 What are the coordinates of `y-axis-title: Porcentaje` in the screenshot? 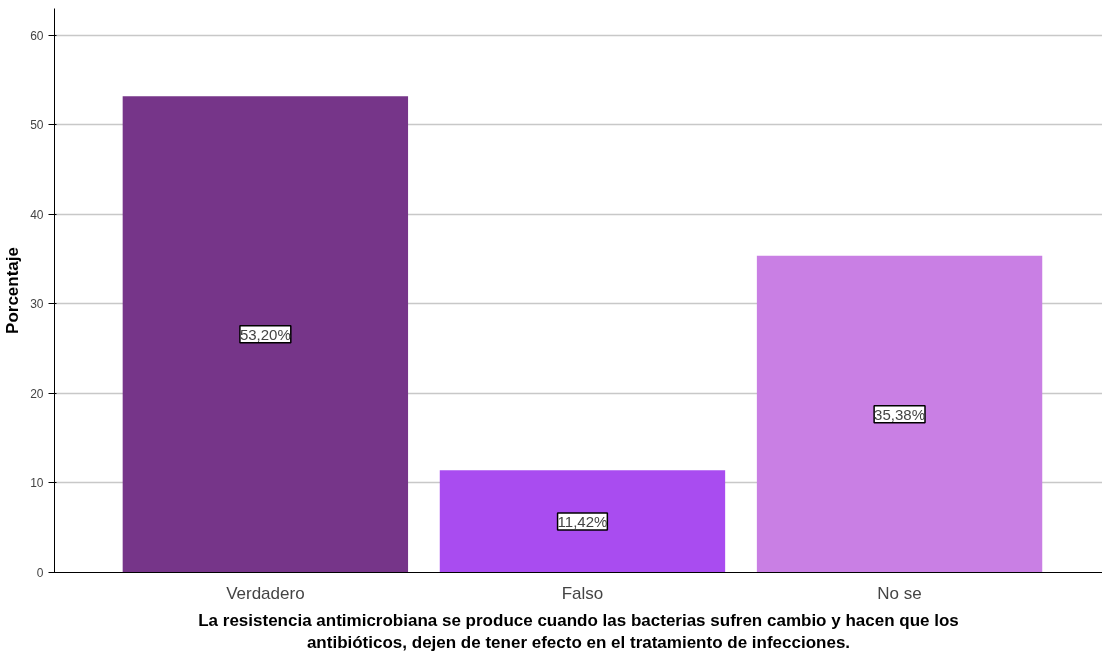 It's located at (13, 290).